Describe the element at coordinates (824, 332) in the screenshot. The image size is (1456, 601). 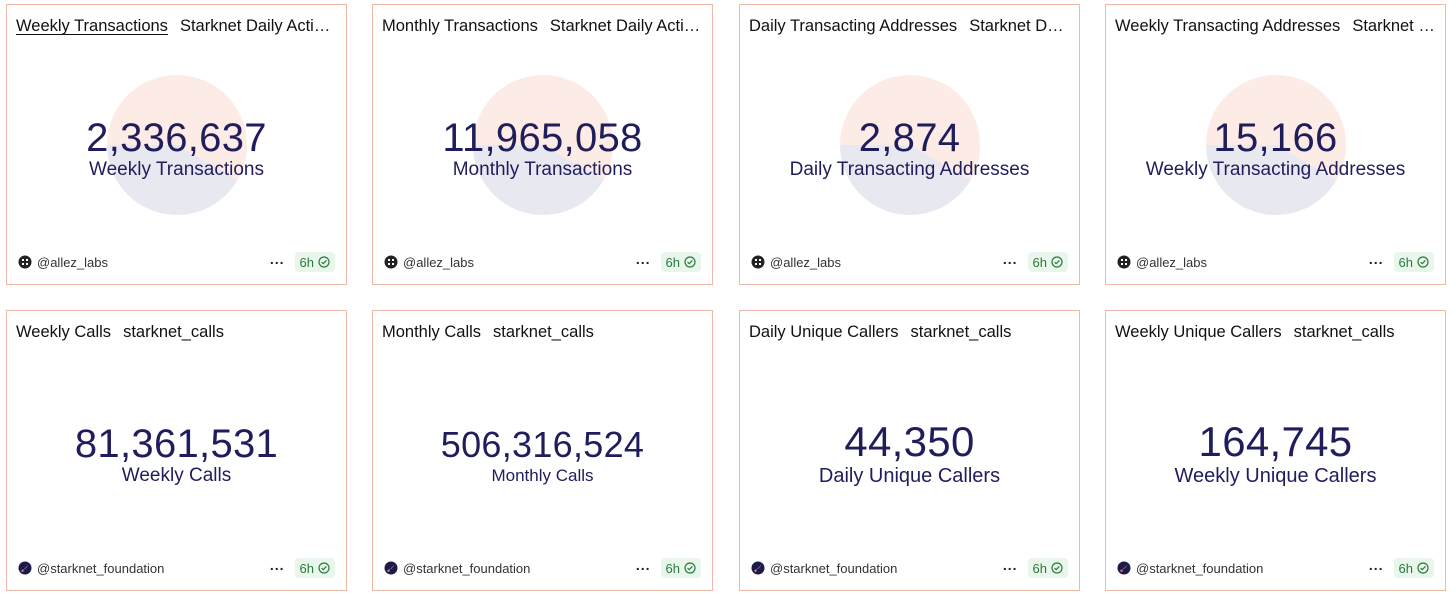
I see `tab-visualization: Daily Unique Callers` at that location.